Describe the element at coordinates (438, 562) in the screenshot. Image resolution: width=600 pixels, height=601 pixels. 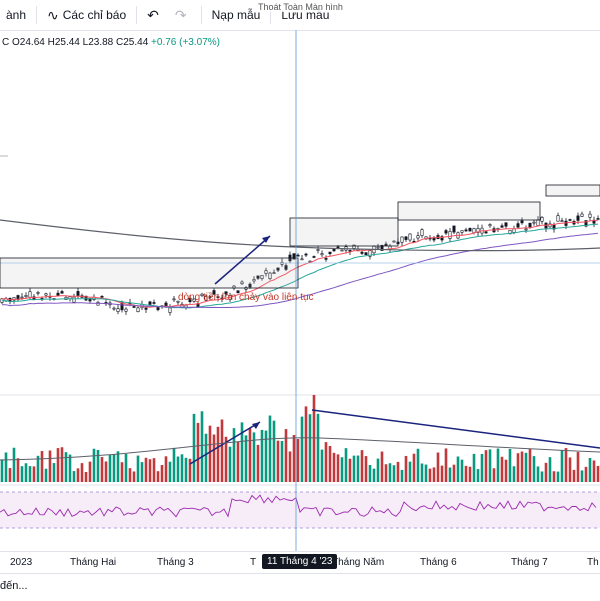
I see `x-tick-label: Tháng 6` at that location.